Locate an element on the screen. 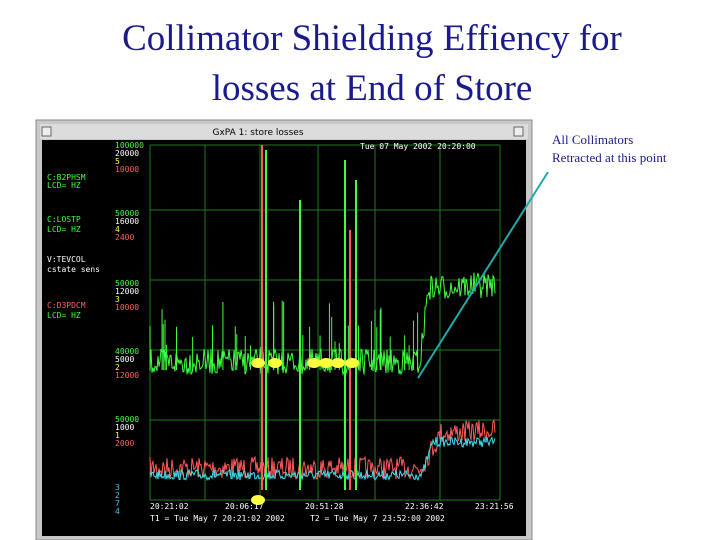 This screenshot has height=540, width=720. title-bar is located at coordinates (284, 131).